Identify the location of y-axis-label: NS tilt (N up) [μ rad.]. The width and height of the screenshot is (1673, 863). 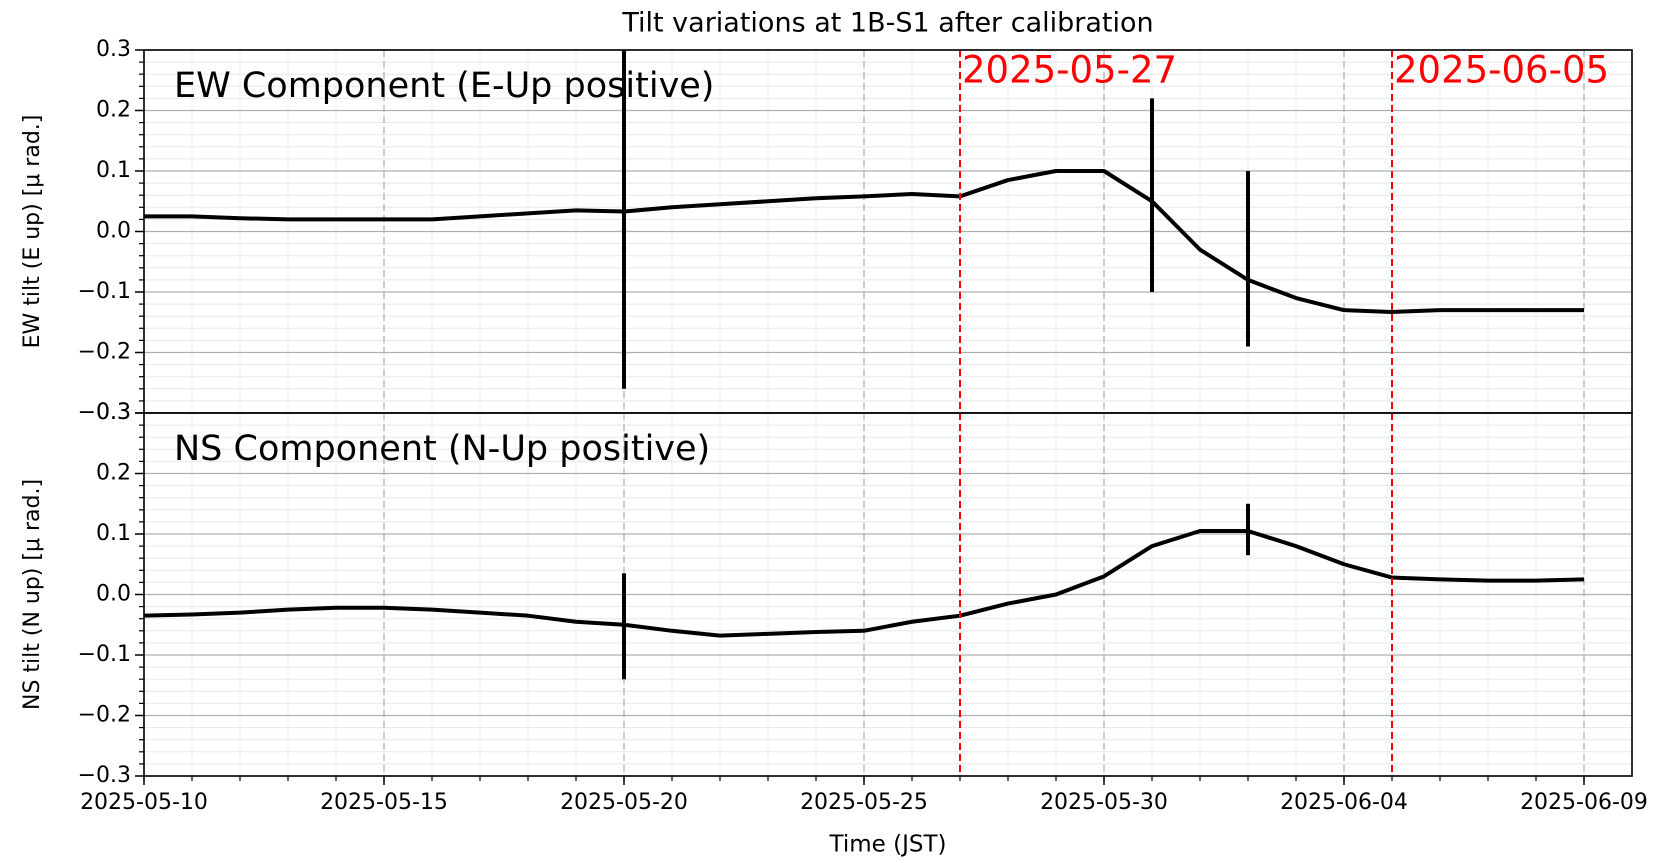
(32, 594).